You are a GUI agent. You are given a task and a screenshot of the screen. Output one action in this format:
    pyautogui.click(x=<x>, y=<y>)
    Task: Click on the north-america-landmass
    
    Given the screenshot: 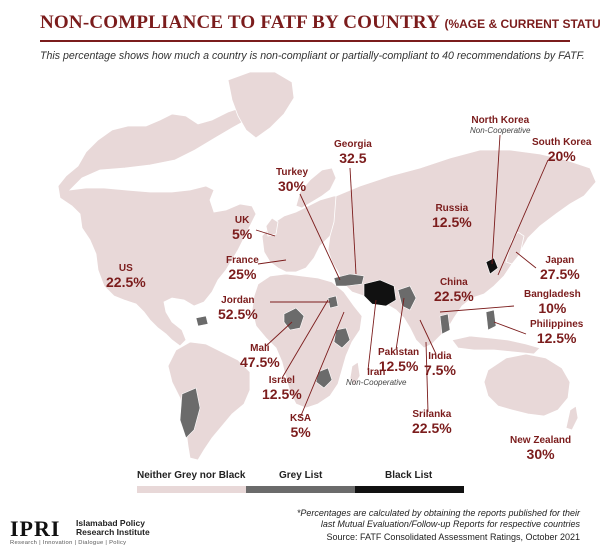 What is the action you would take?
    pyautogui.click(x=158, y=226)
    